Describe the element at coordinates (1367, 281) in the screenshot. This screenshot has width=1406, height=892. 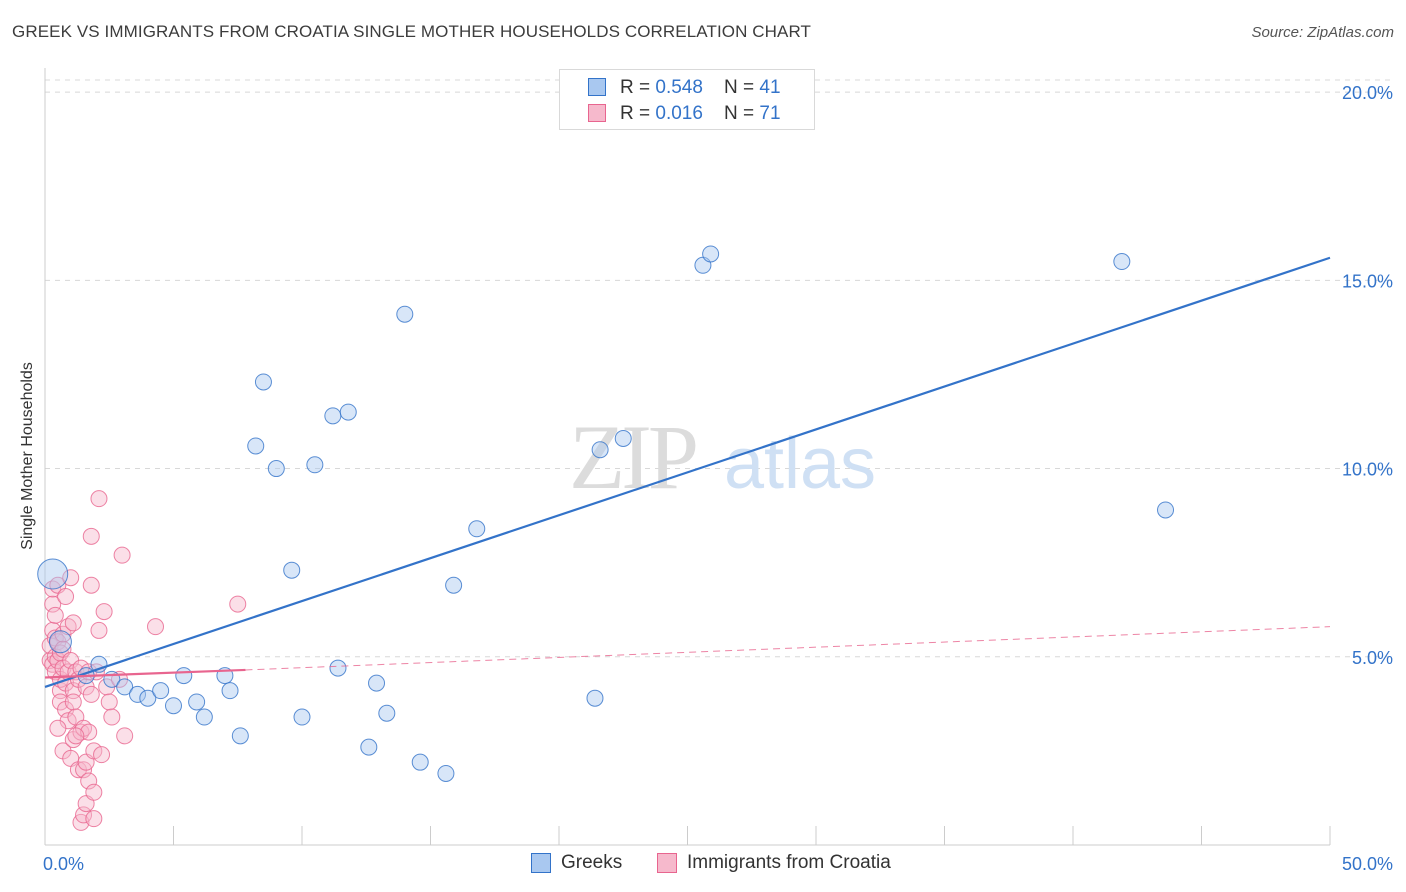
I see `y-tick-label: 15.0%` at that location.